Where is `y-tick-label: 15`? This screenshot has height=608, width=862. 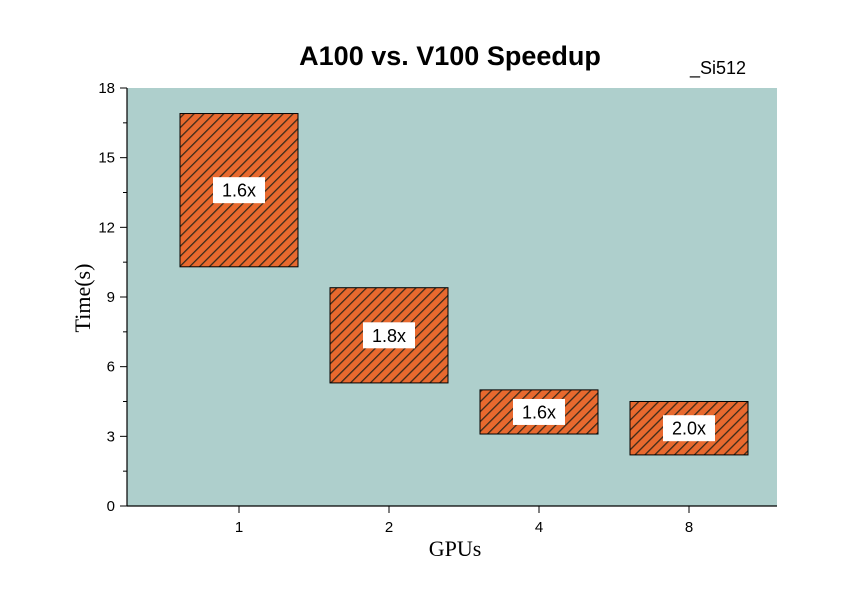 y-tick-label: 15 is located at coordinates (106, 158).